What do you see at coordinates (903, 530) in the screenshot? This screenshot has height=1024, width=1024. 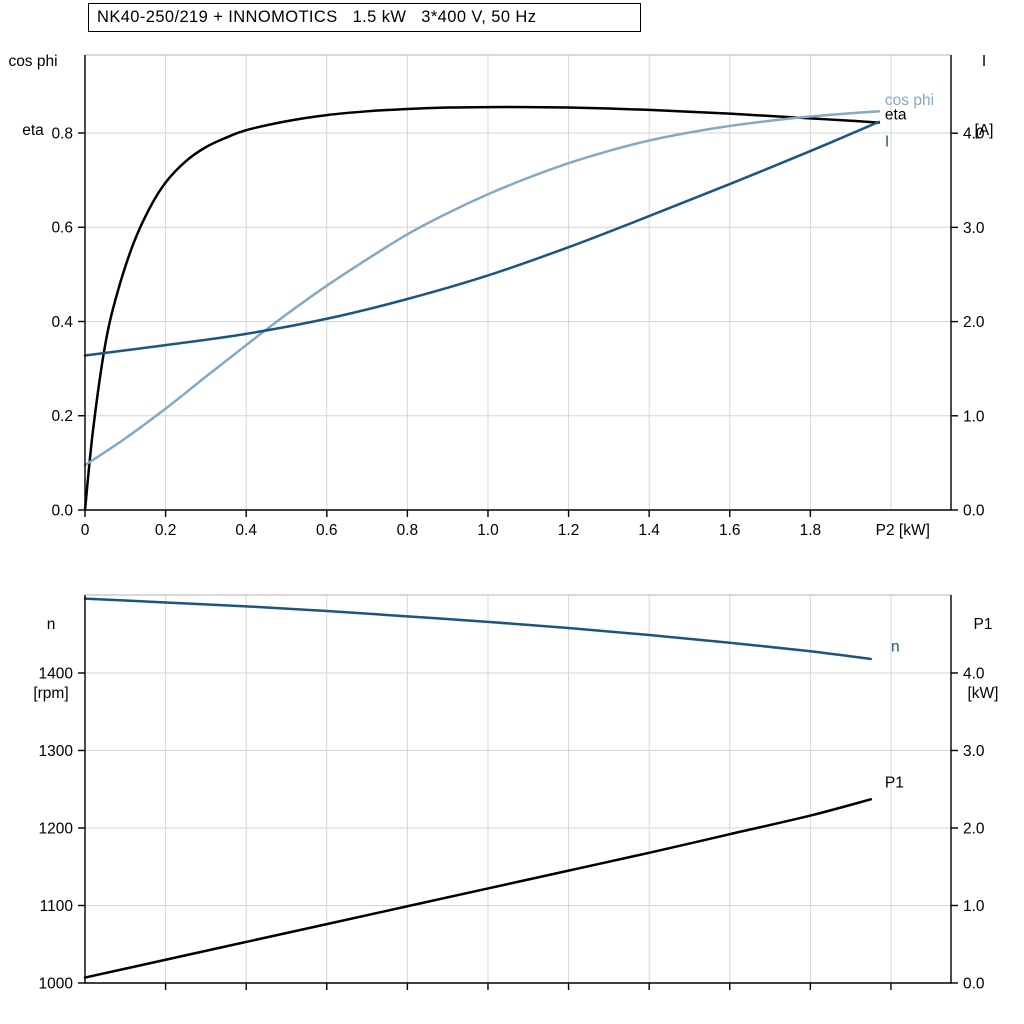 I see `x-axis-unit-label: P2 [kW]` at bounding box center [903, 530].